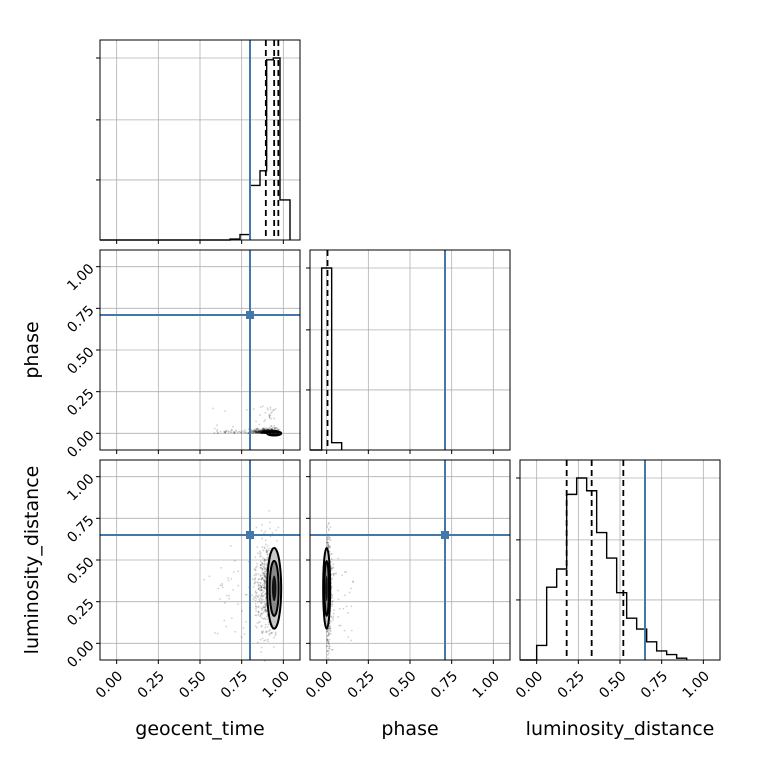  Describe the element at coordinates (250, 535) in the screenshot. I see `truth-marker` at that location.